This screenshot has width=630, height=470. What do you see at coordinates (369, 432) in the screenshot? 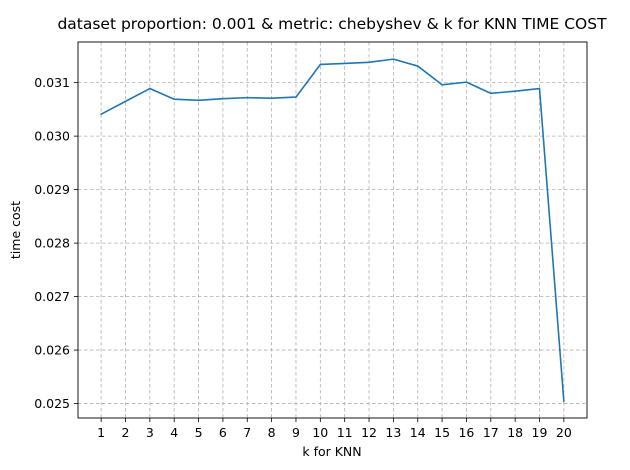
I see `x-tick-label: 12` at bounding box center [369, 432].